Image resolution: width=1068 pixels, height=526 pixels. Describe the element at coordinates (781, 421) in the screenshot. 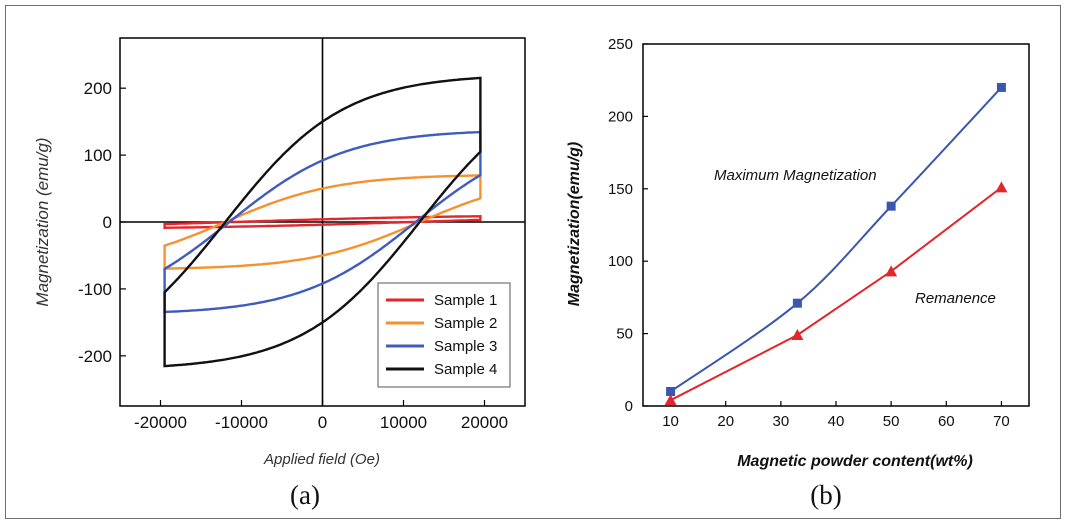

I see `chart-b-xtick-label: 30` at that location.